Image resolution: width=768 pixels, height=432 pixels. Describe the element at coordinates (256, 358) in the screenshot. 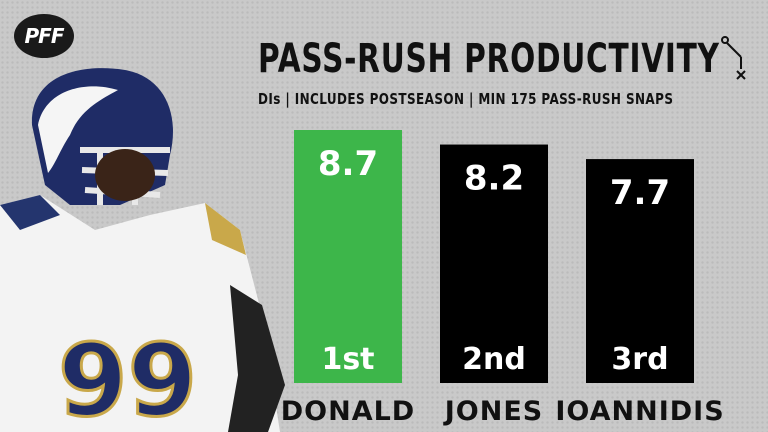

I see `arm-shape` at that location.